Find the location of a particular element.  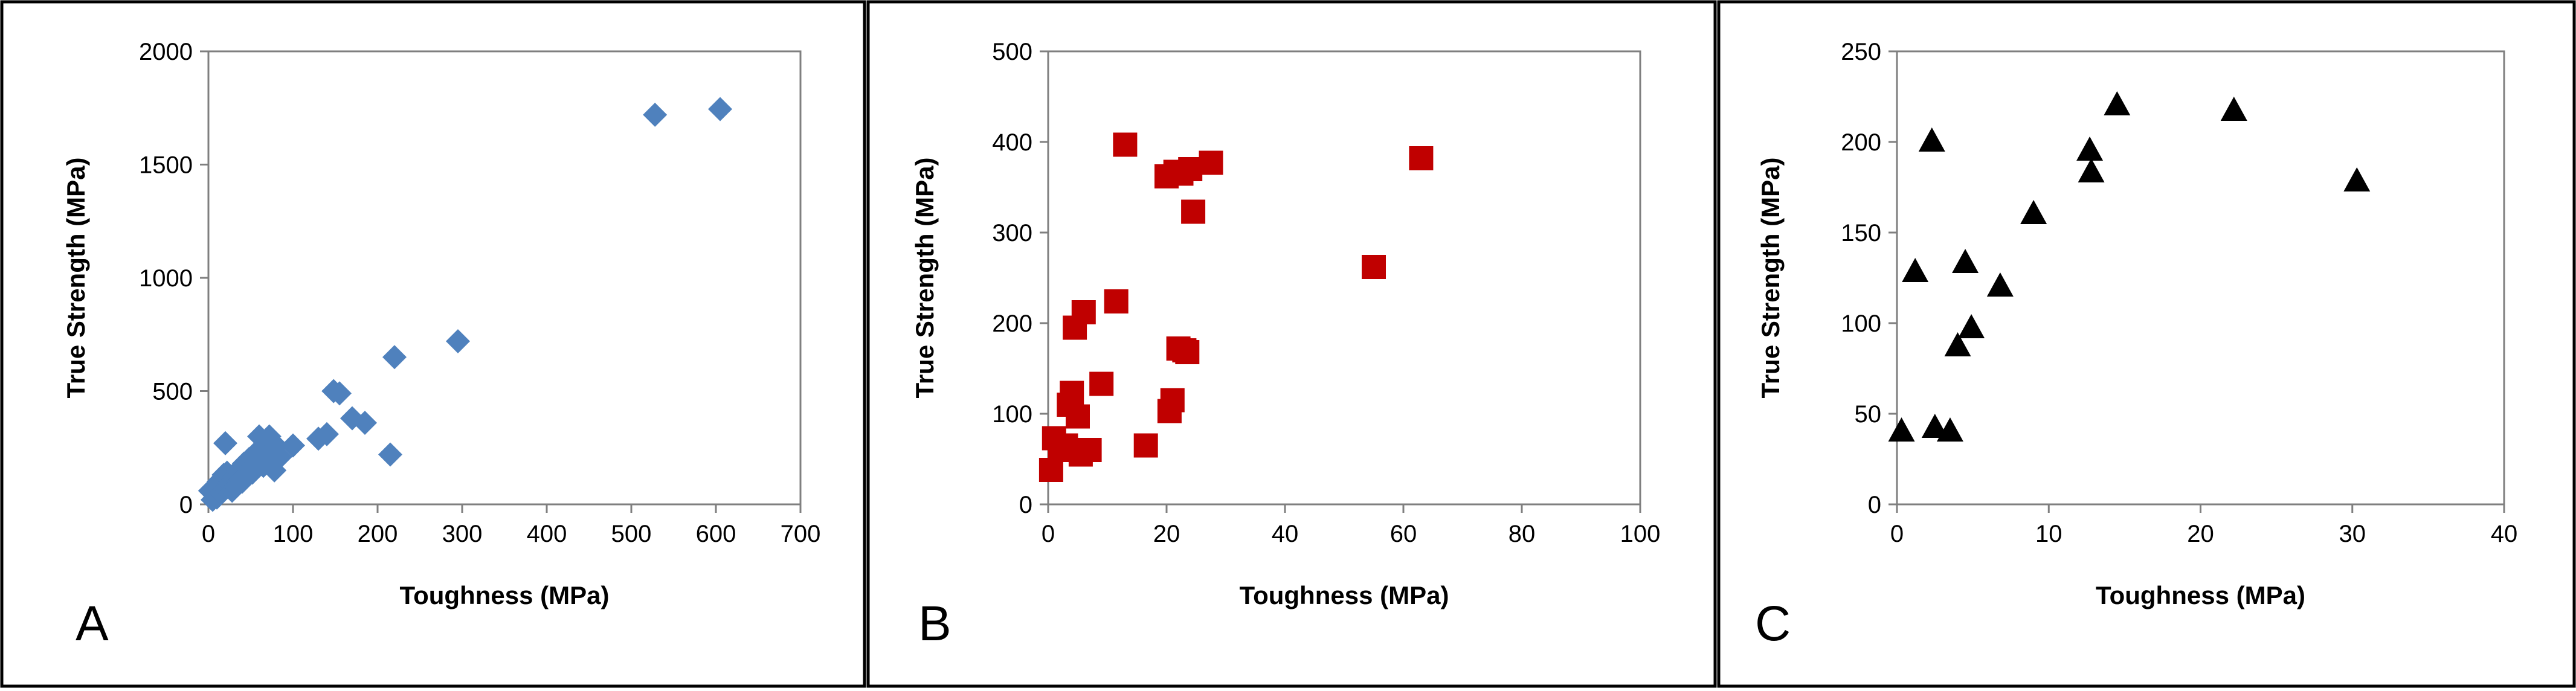

y-tick-label: 1000 is located at coordinates (166, 279).